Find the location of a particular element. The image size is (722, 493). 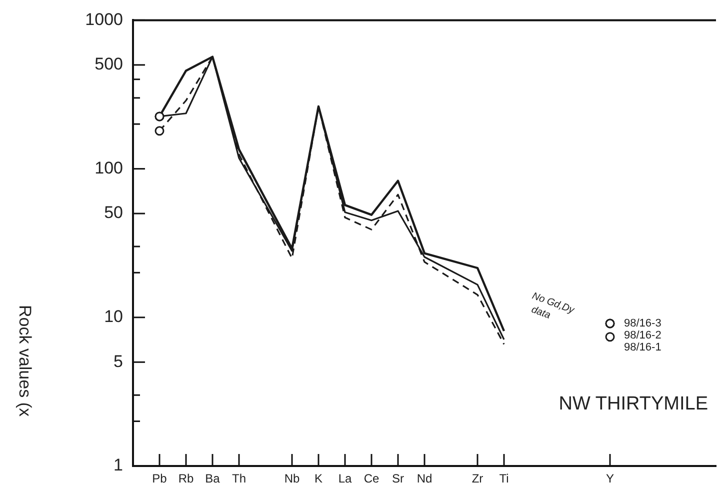

x-tick-label: Th is located at coordinates (239, 479).